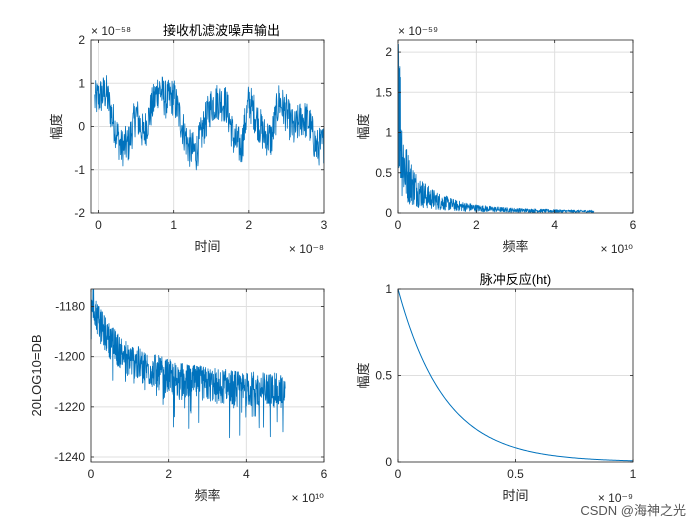  What do you see at coordinates (418, 31) in the screenshot?
I see `y-exponent-label: × 10⁻⁵⁹` at bounding box center [418, 31].